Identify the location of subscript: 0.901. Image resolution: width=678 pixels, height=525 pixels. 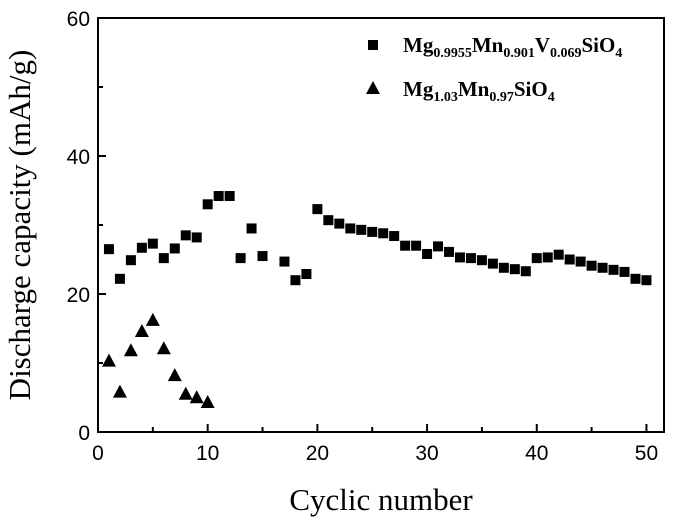
(519, 53).